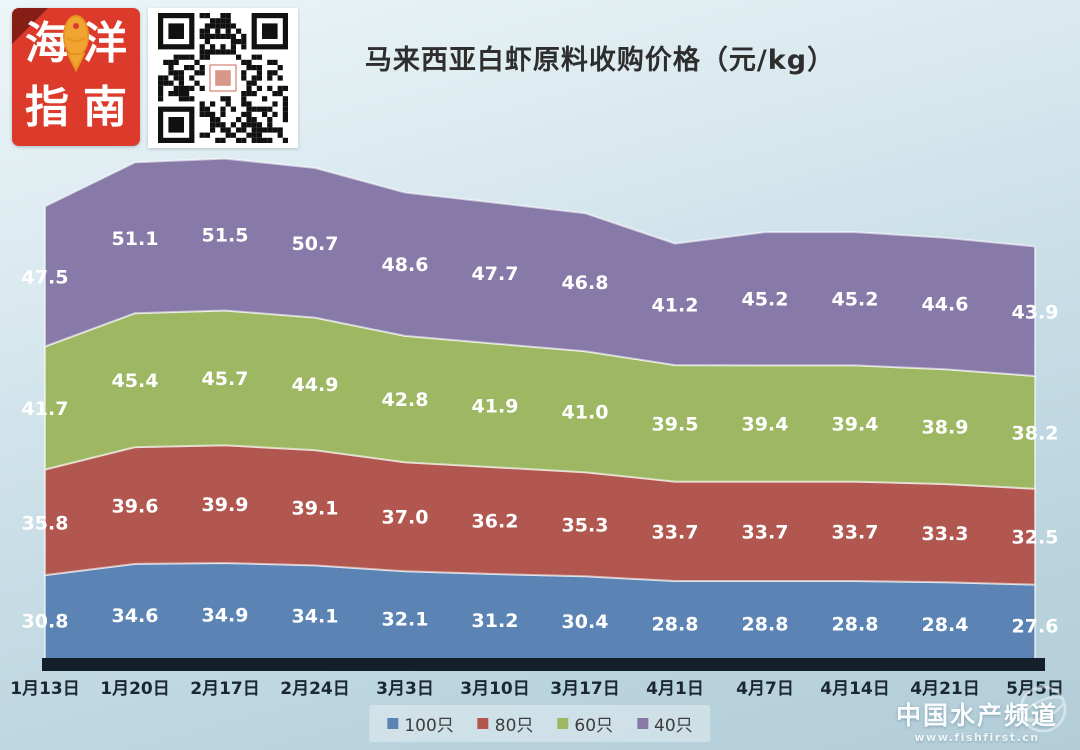 The width and height of the screenshot is (1080, 750). What do you see at coordinates (315, 509) in the screenshot?
I see `data-label-80只: 39.1` at bounding box center [315, 509].